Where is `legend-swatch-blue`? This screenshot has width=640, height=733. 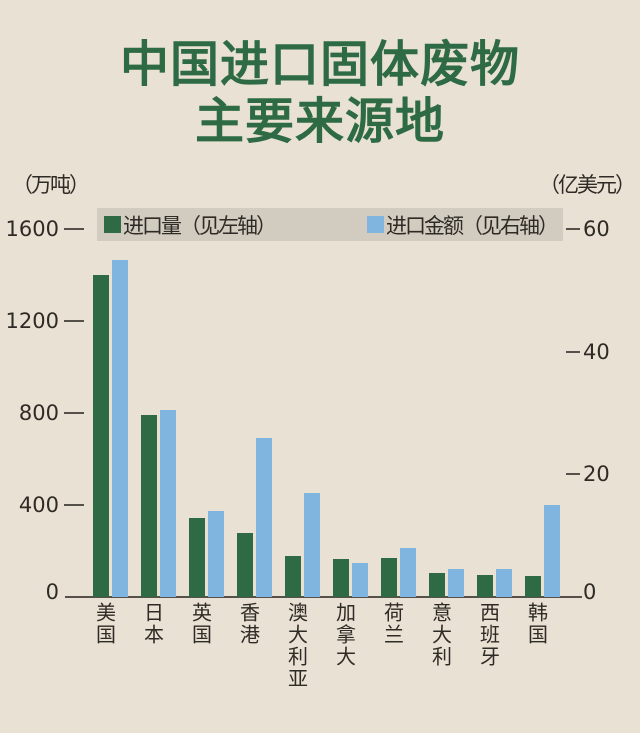 legend-swatch-blue is located at coordinates (375, 224).